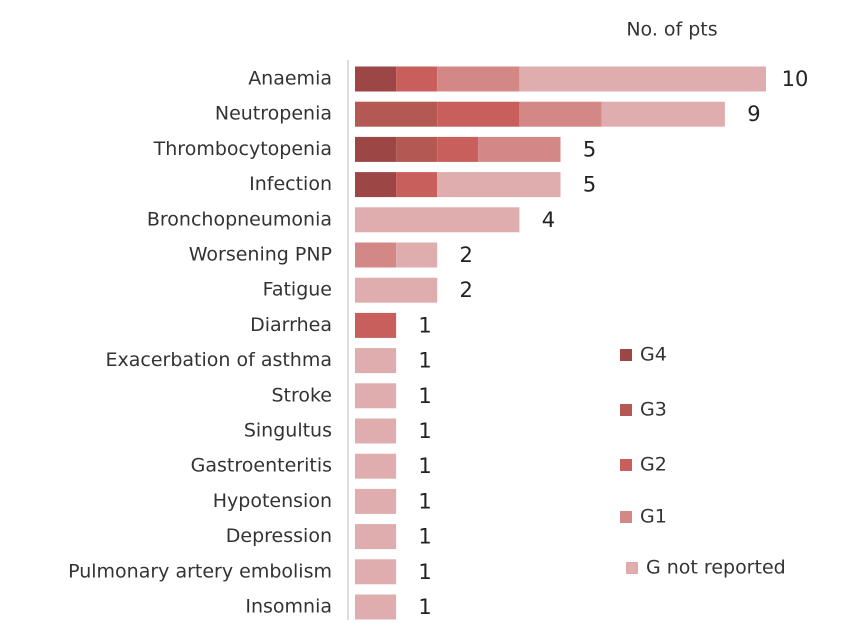 The image size is (864, 623). I want to click on category-label: Pulmonary artery embolism, so click(200, 571).